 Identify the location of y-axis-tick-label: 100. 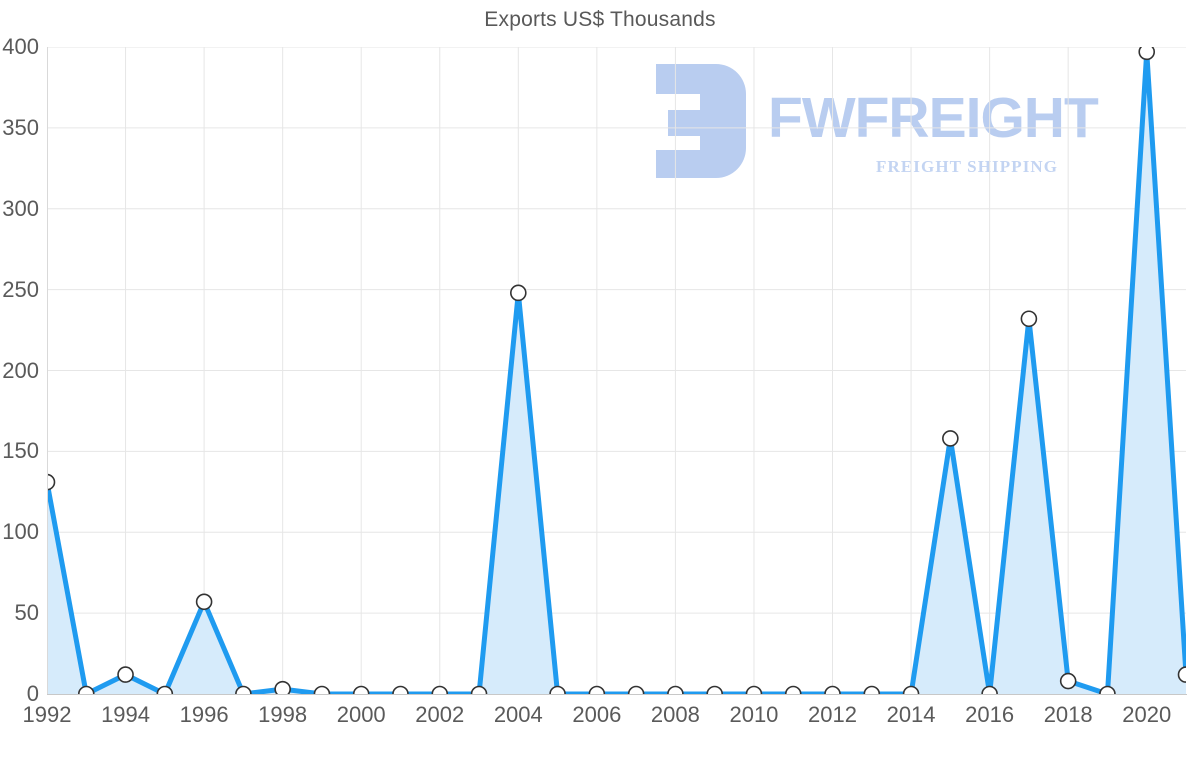
(20, 532).